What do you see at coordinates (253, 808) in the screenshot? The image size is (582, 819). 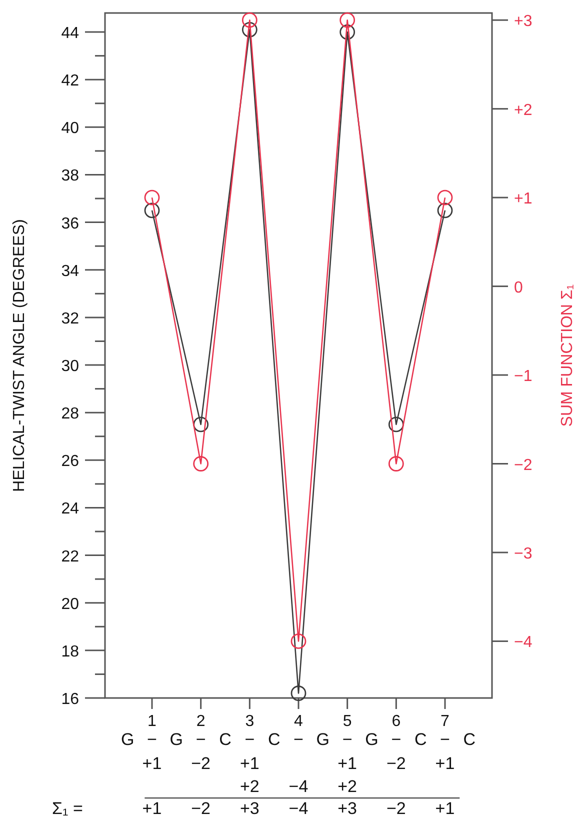 I see `text: Σ₁ = +1 −2 +3 −4 +3 −2 +1` at bounding box center [253, 808].